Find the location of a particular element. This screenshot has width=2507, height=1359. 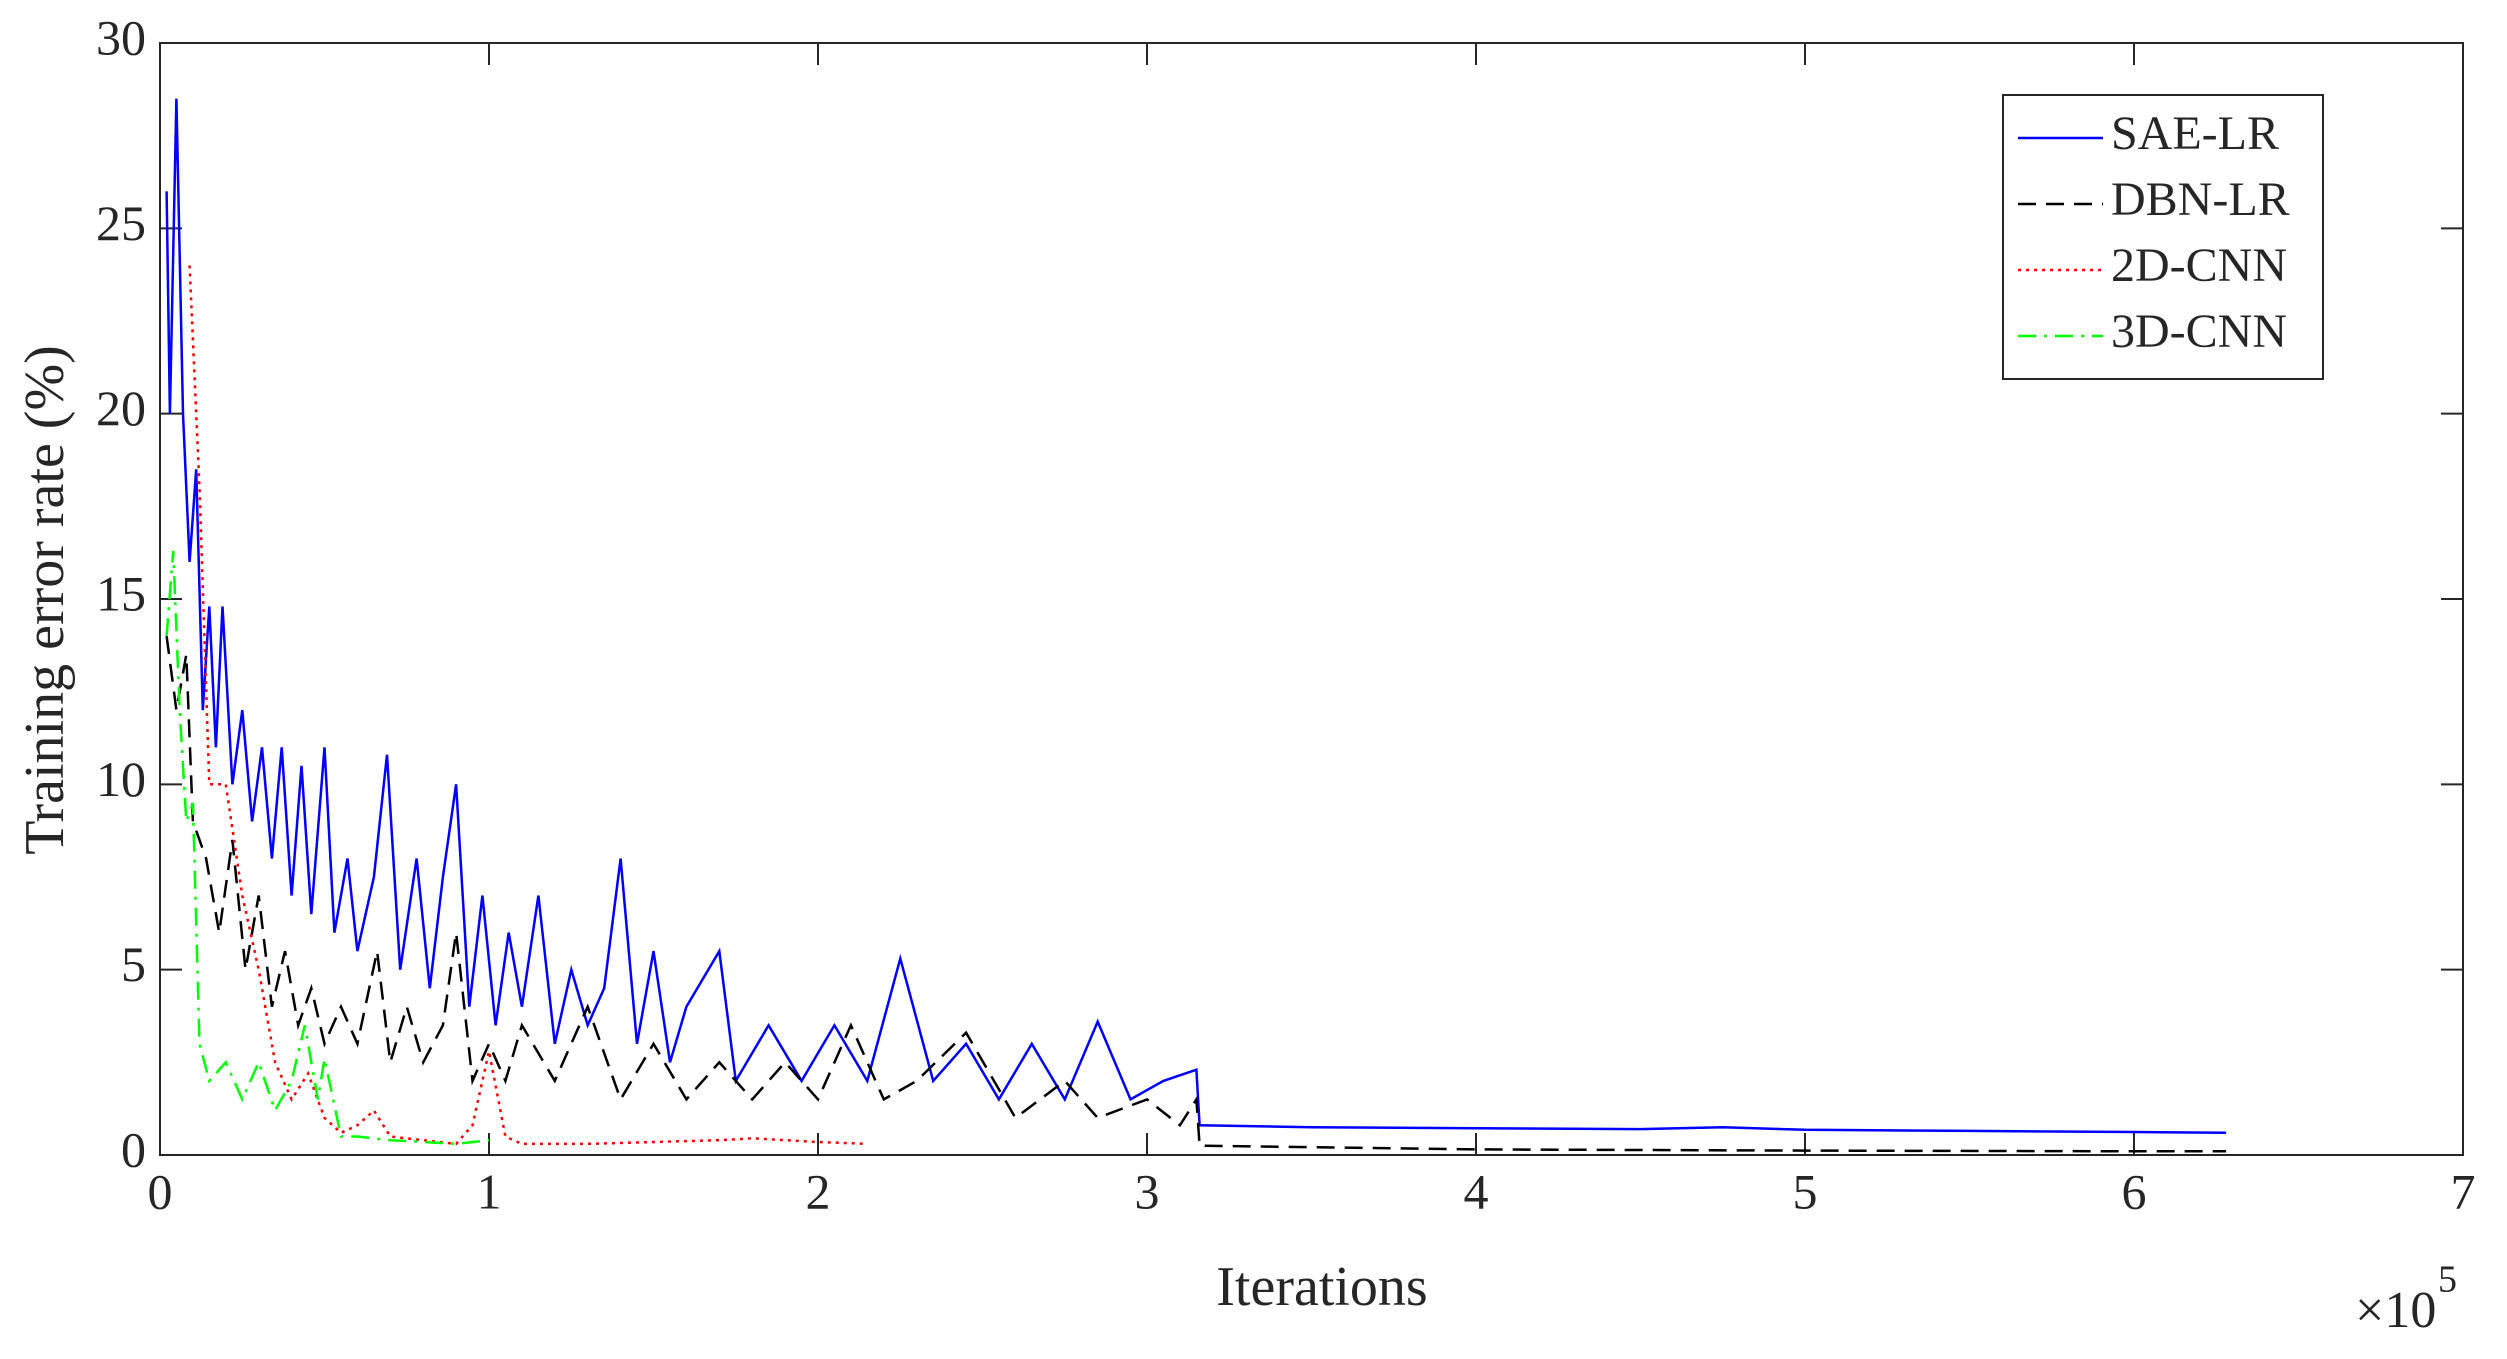

legend-label: 3D-CNN is located at coordinates (2199, 331).